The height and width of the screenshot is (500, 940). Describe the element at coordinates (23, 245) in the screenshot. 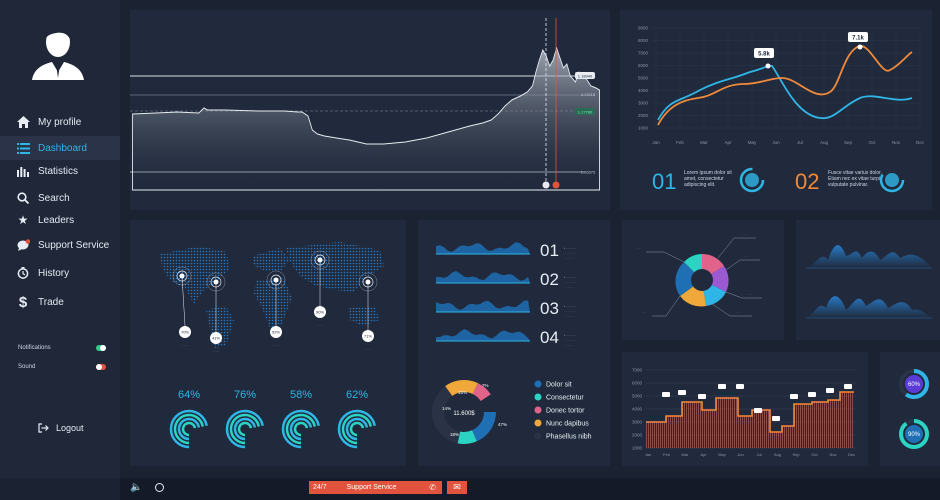

I see `chat-icon` at that location.